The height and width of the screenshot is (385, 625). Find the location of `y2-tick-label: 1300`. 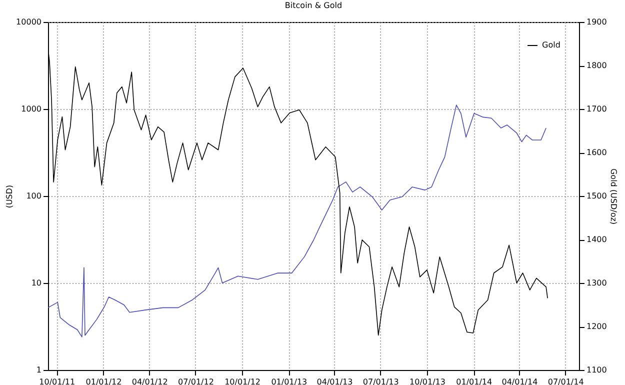

y2-tick-label: 1300 is located at coordinates (596, 283).